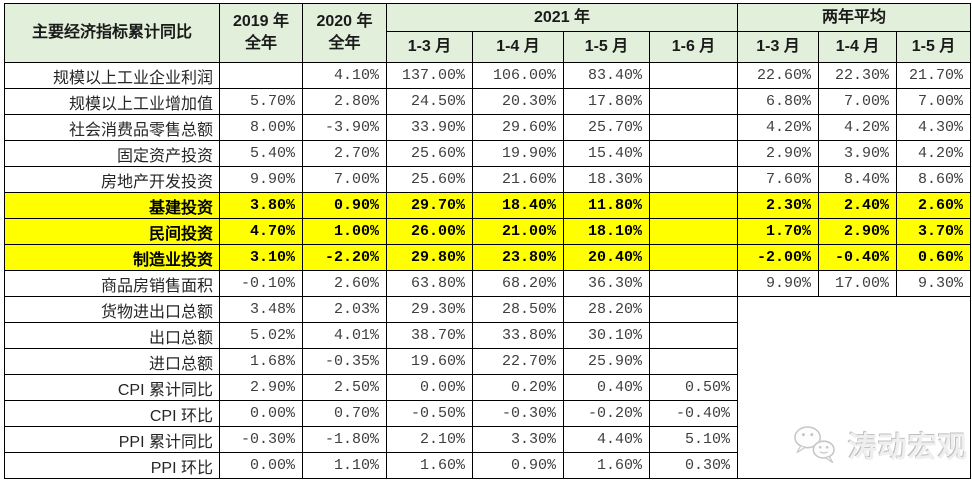  Describe the element at coordinates (112, 335) in the screenshot. I see `row-label: 出口总额` at that location.